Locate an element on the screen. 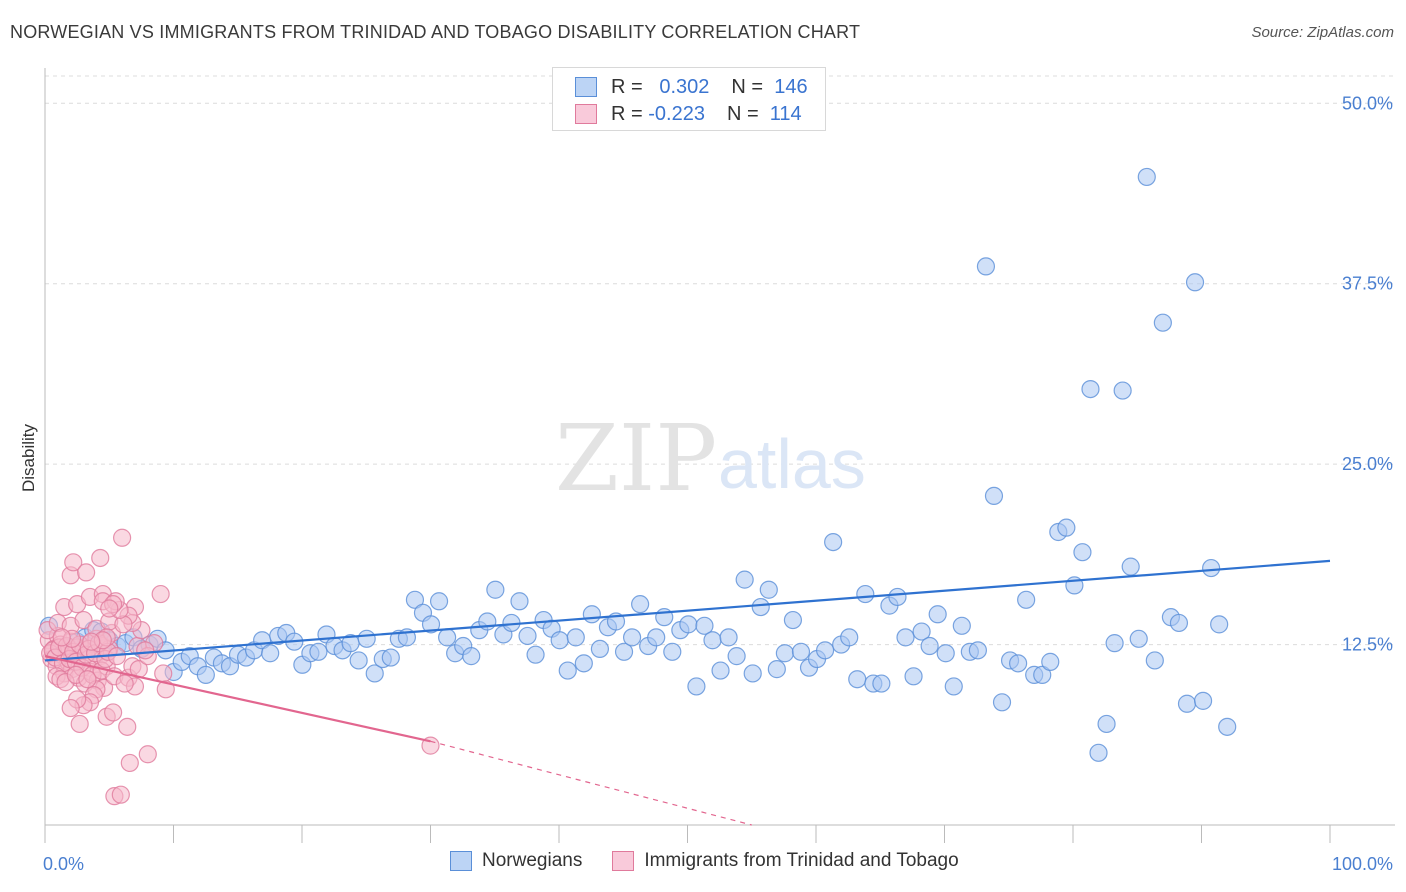 The width and height of the screenshot is (1406, 892). legend-item-trinidad: Immigrants from Trinidad and Tobago is located at coordinates (785, 861).